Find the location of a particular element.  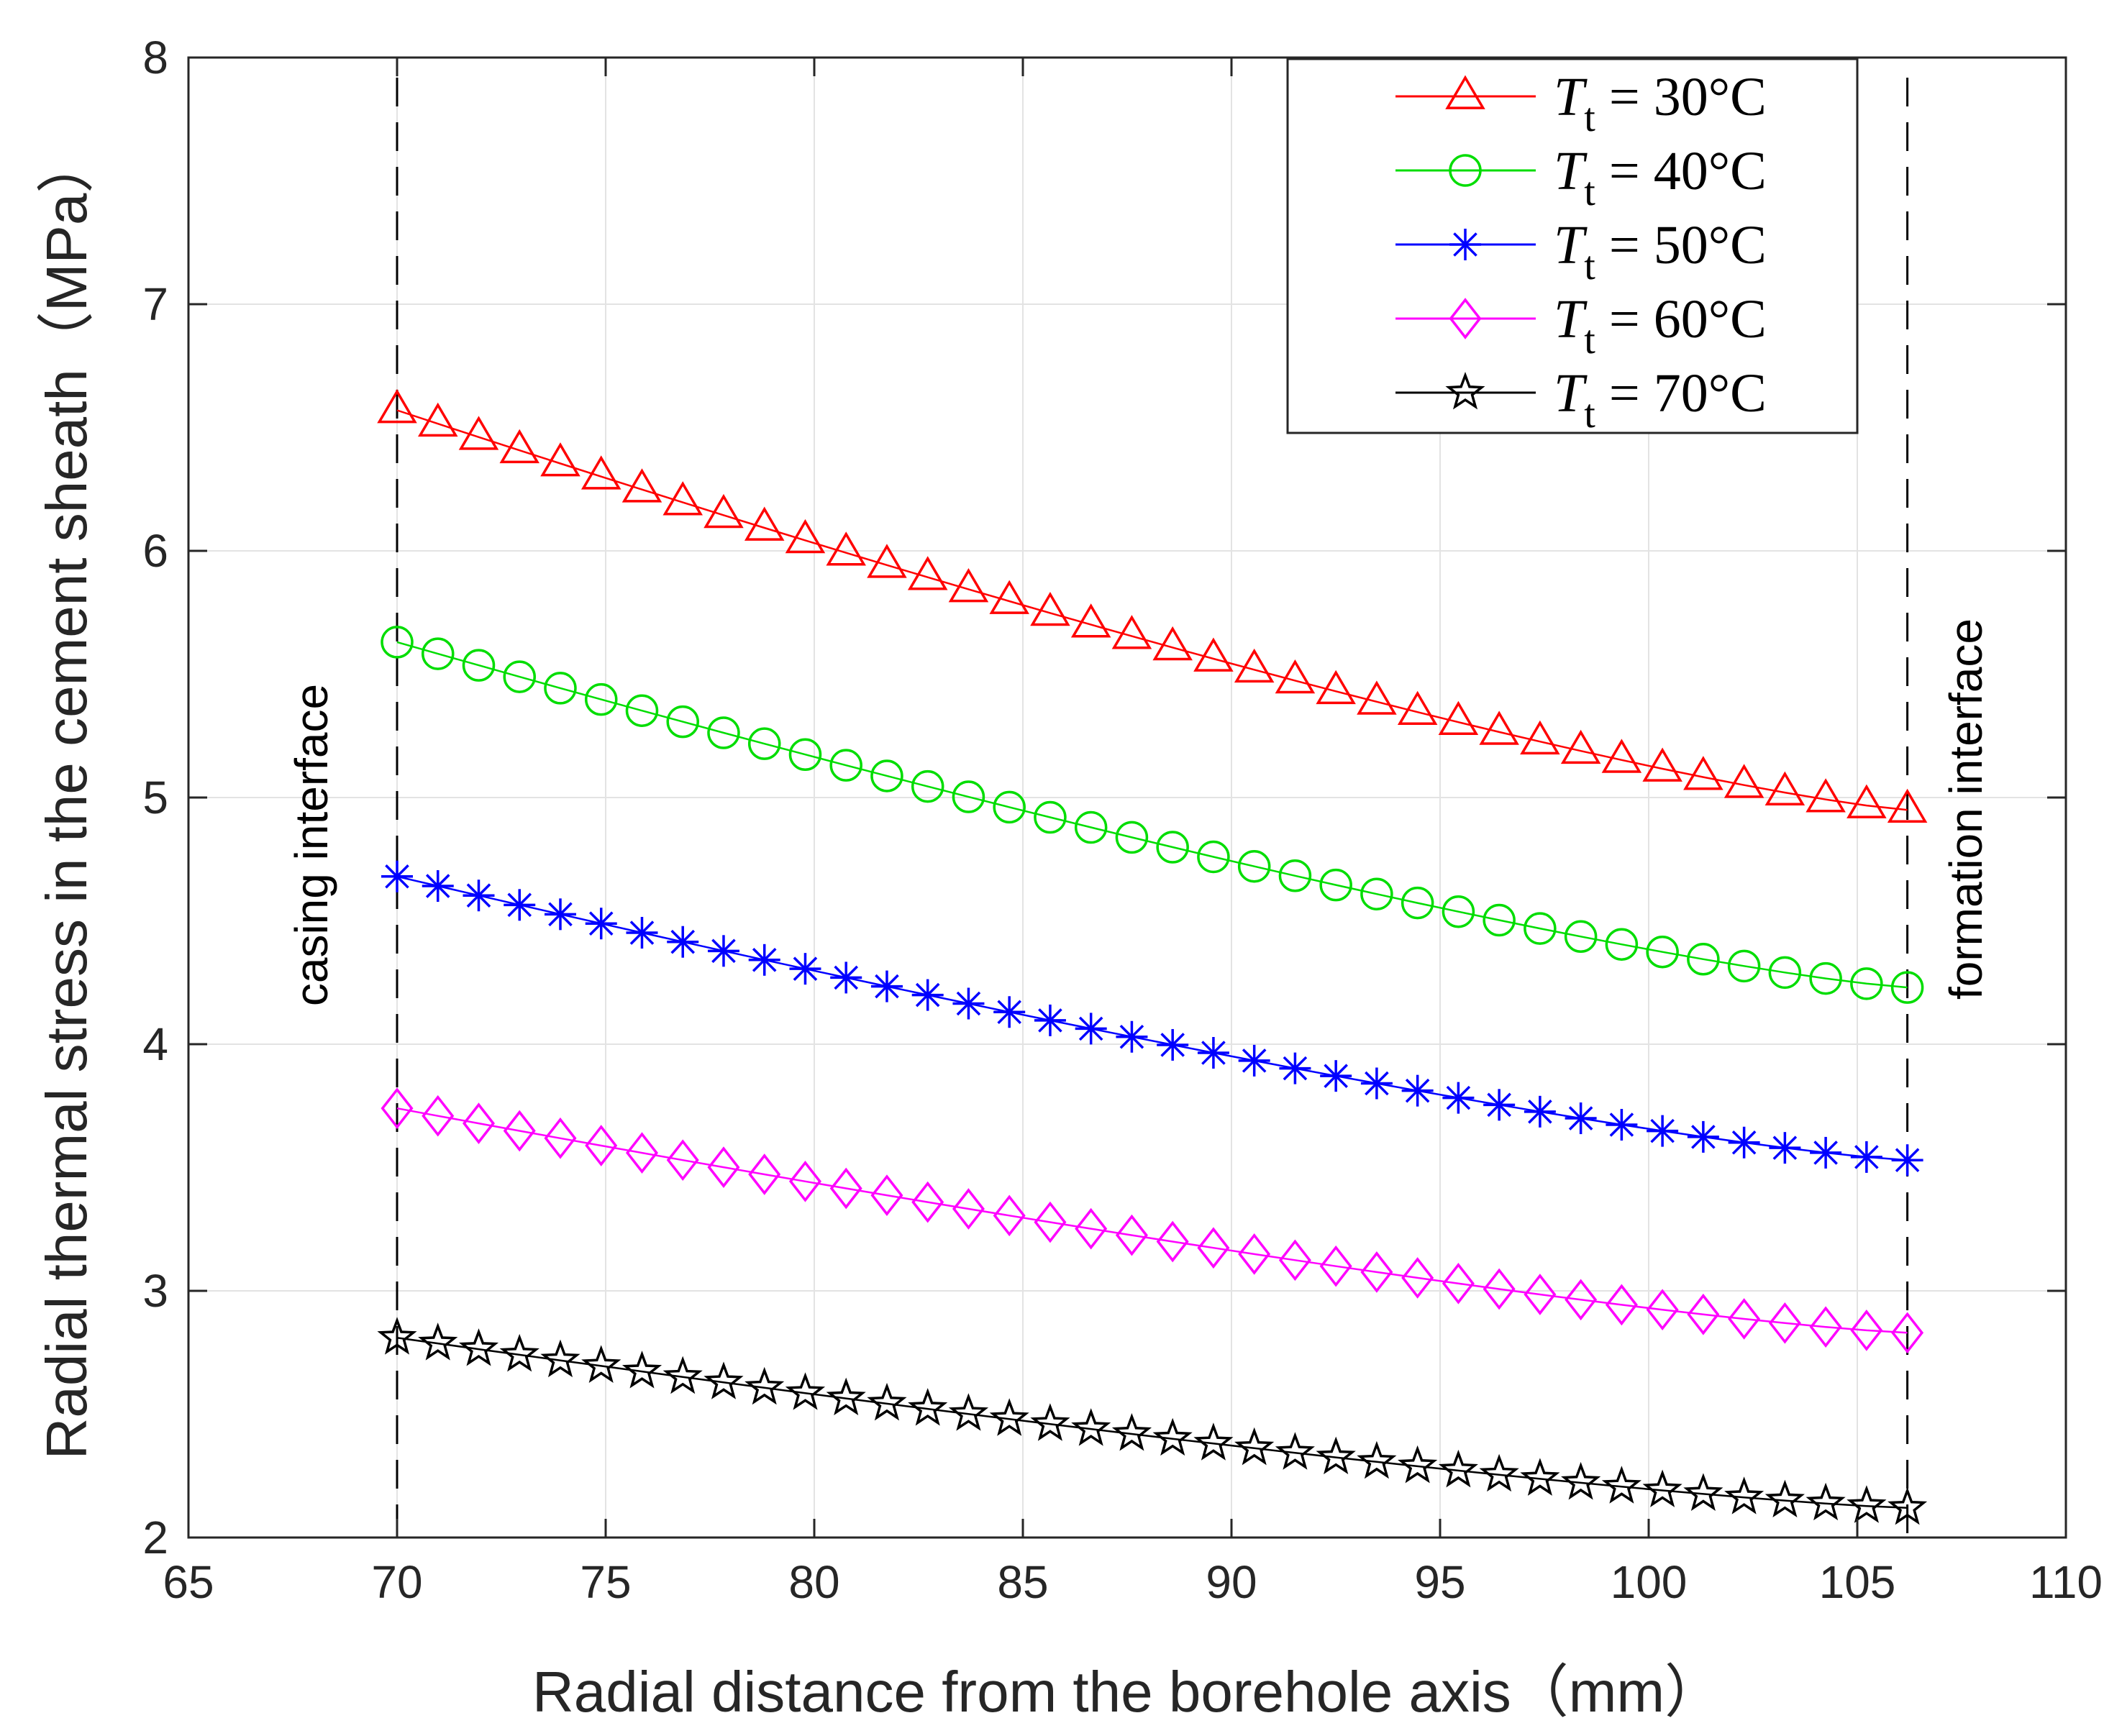

formation-interface-label: formation interface is located at coordinates (1966, 809).